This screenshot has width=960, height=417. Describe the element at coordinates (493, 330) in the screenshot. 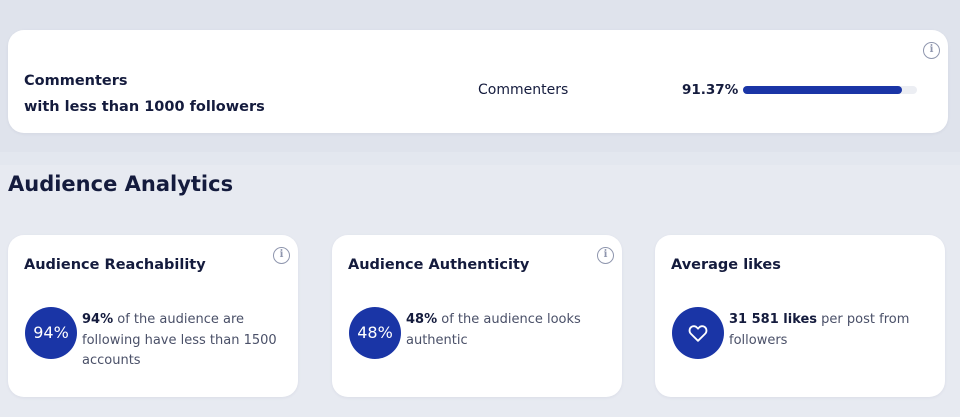

I see `description-text: of the audience looks authentic` at that location.